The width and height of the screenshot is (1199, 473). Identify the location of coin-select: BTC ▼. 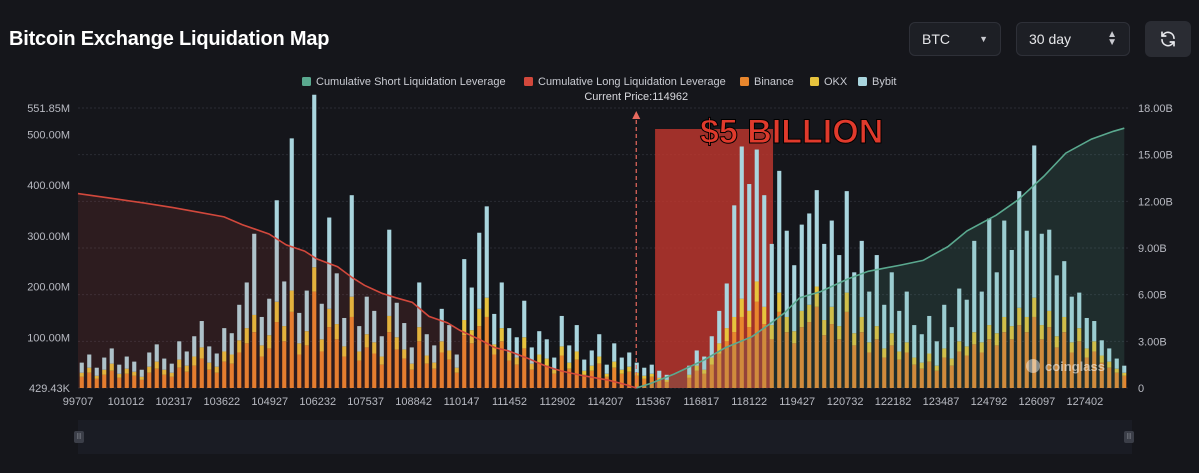
(955, 39).